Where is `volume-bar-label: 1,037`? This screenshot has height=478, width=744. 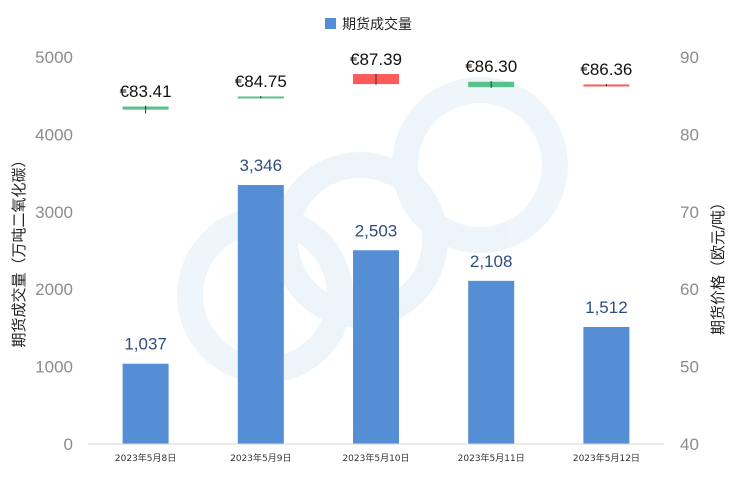
volume-bar-label: 1,037 is located at coordinates (145, 344).